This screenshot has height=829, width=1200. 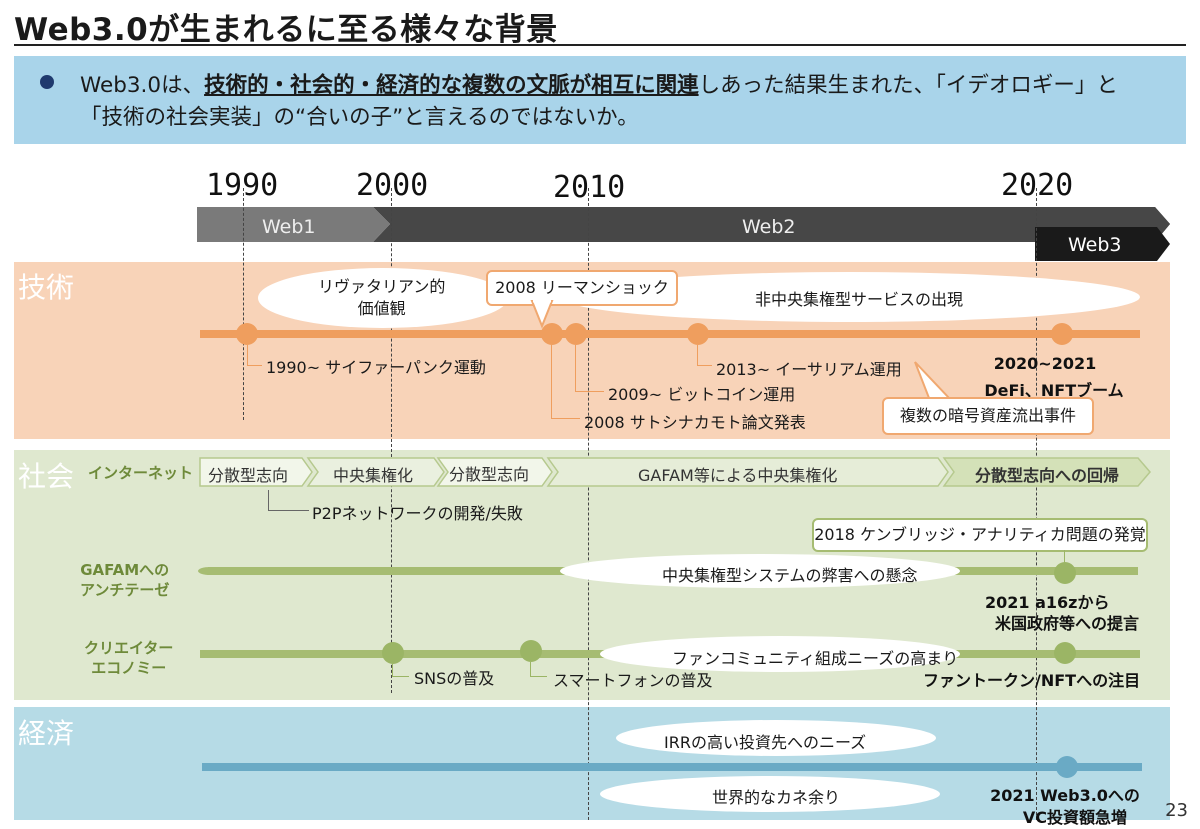 What do you see at coordinates (125, 580) in the screenshot?
I see `anti-gafam-label: GAFAMへの アンチテーゼ` at bounding box center [125, 580].